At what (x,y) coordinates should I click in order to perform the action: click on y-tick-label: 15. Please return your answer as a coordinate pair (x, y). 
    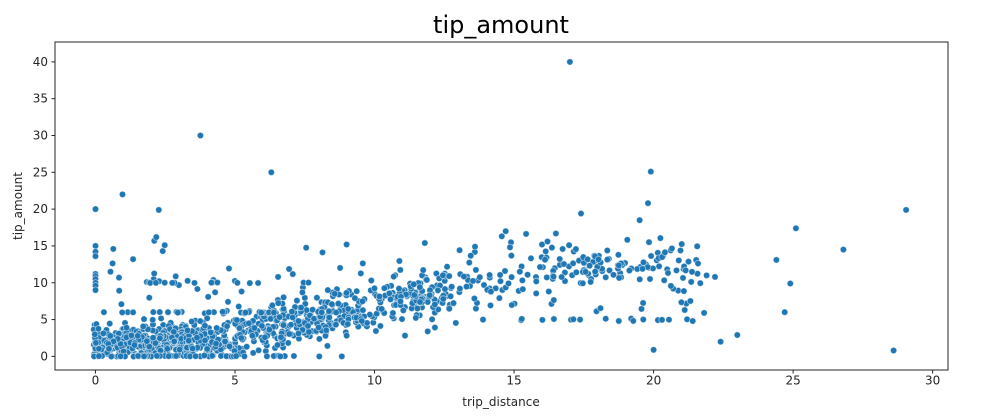
    Looking at the image, I should click on (40, 246).